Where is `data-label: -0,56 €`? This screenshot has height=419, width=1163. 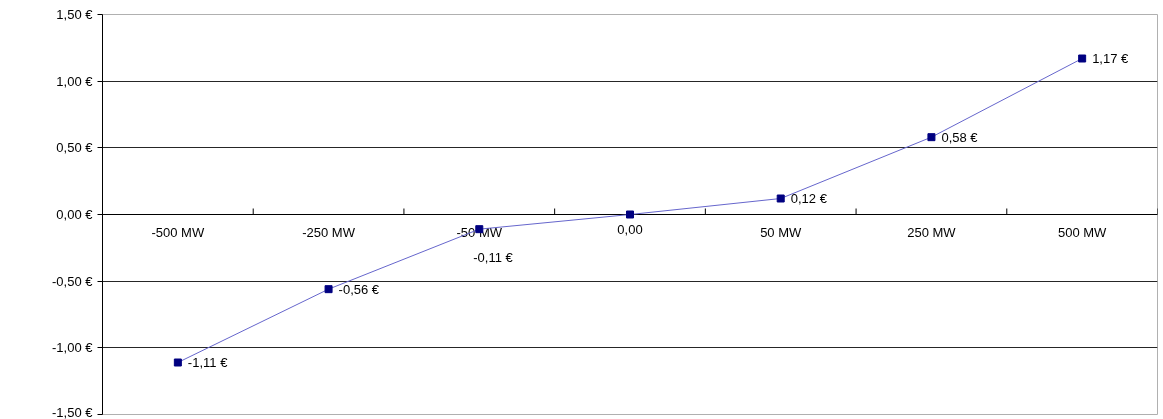 data-label: -0,56 € is located at coordinates (359, 289).